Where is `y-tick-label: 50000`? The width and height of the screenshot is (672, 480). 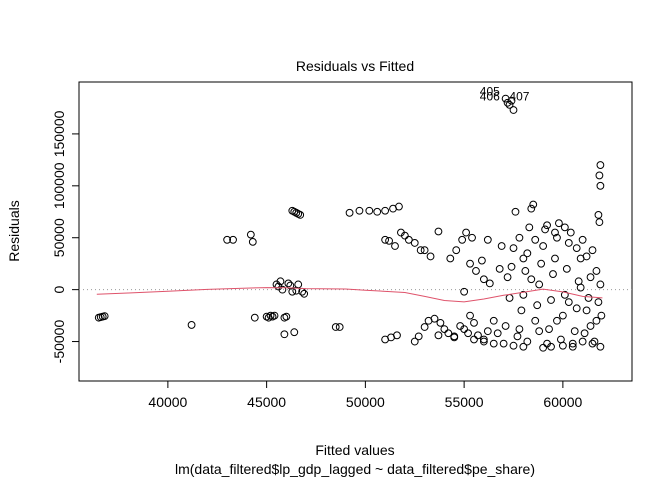
y-tick-label: 50000 is located at coordinates (59, 237).